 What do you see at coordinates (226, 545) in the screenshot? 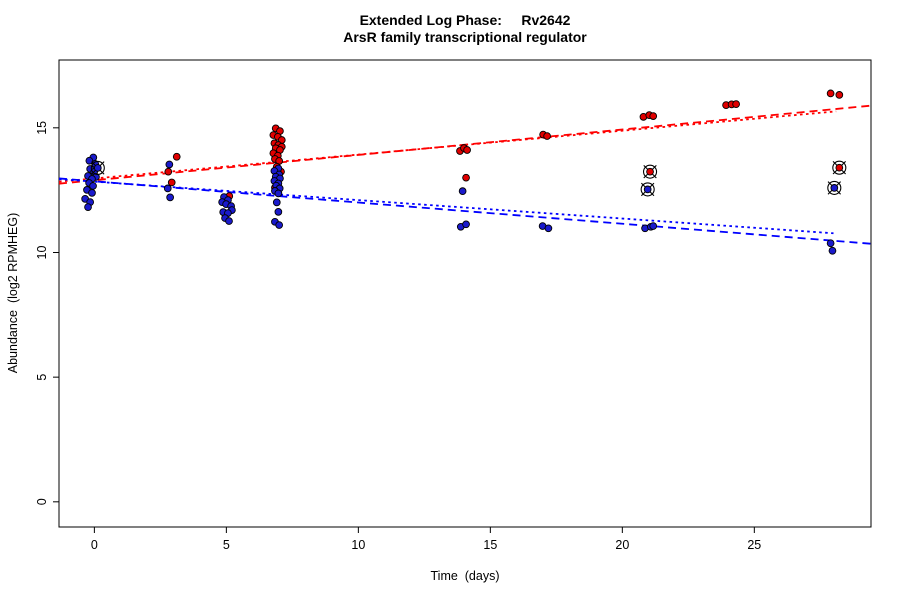
I see `x-tick-label: 5` at bounding box center [226, 545].